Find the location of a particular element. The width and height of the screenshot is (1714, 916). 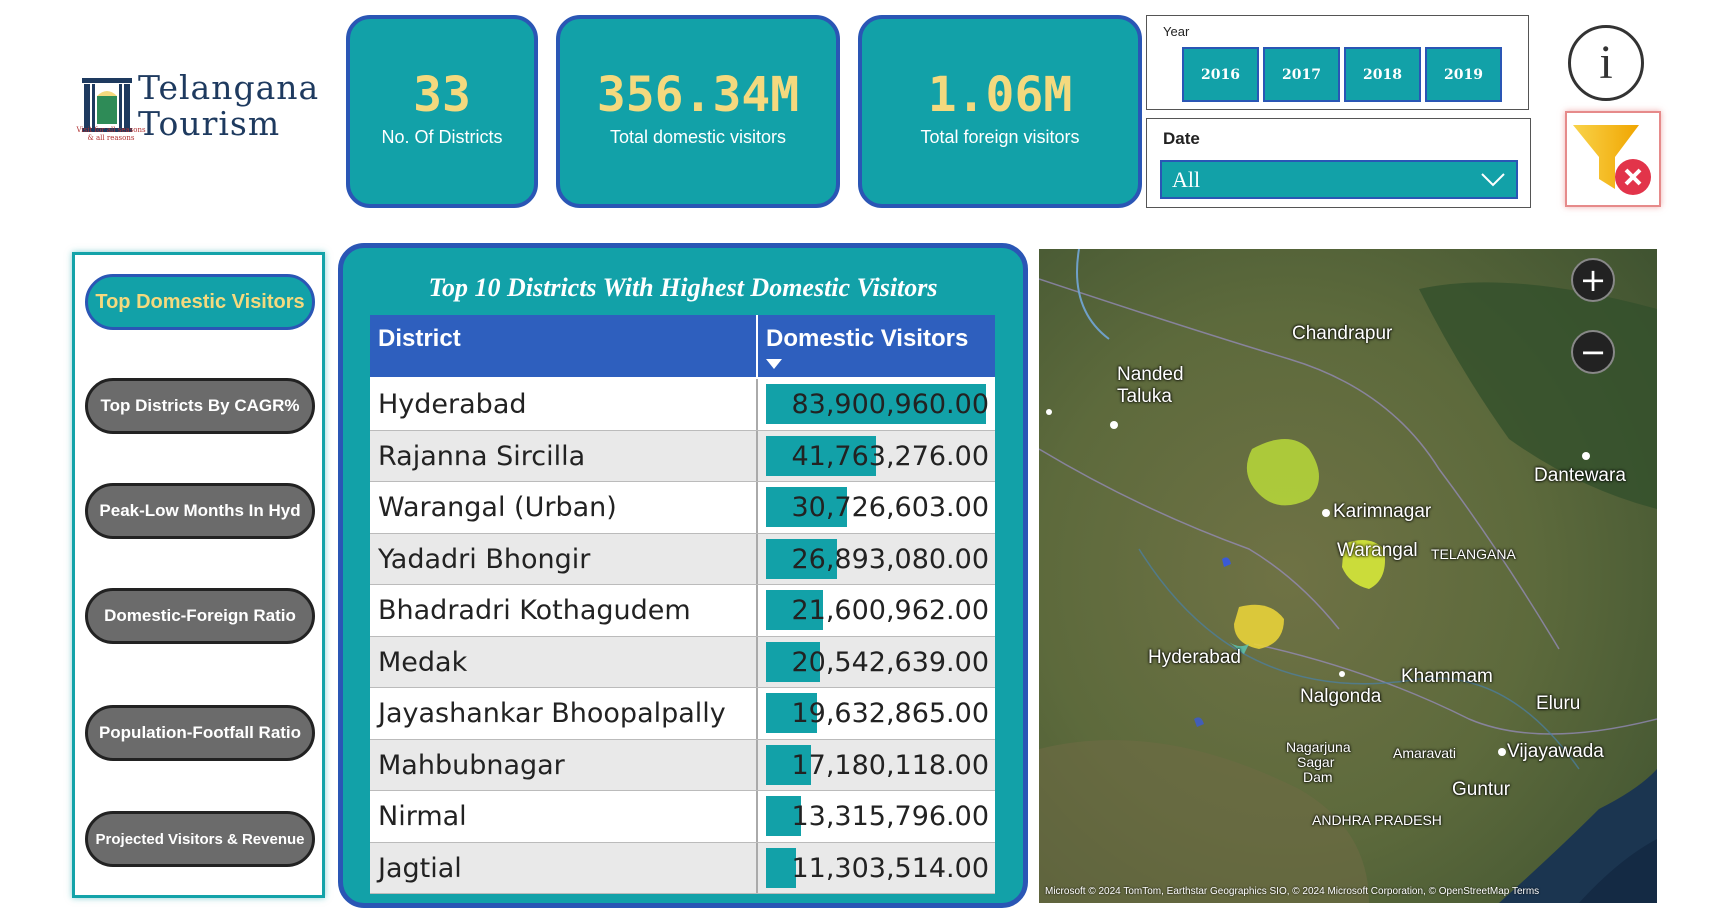

domestic-visitors-cell: 30,726,603.00 is located at coordinates (876, 507).